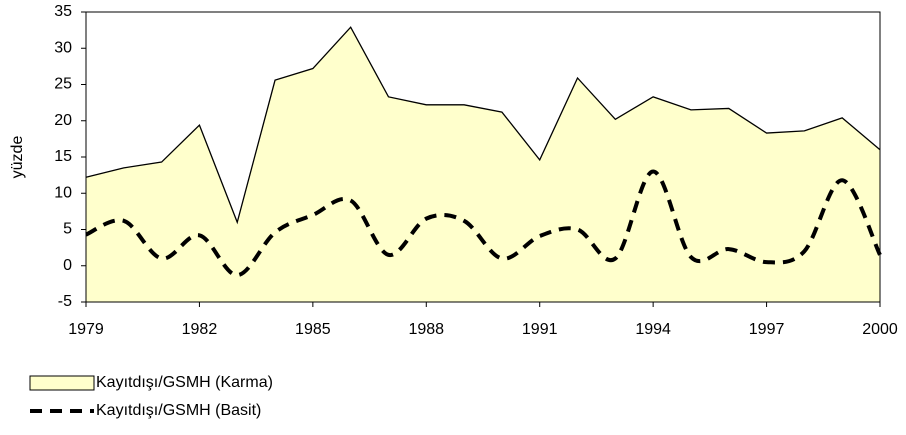 The width and height of the screenshot is (906, 435). What do you see at coordinates (178, 410) in the screenshot?
I see `legend-label: Kayıtdışı/GSMH (Basit)` at bounding box center [178, 410].